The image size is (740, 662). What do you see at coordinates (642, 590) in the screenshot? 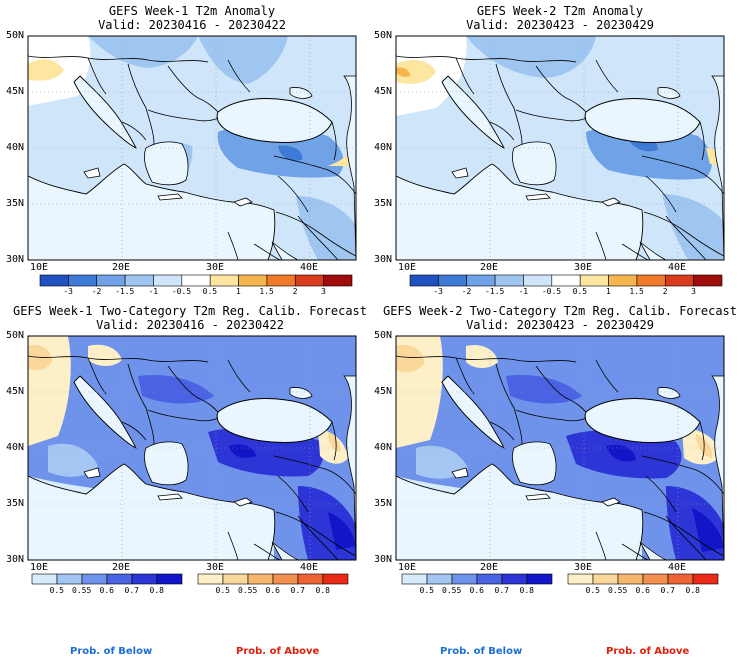
I see `prob-above-colorbar-week2-tick-label: 0.6` at bounding box center [642, 590].